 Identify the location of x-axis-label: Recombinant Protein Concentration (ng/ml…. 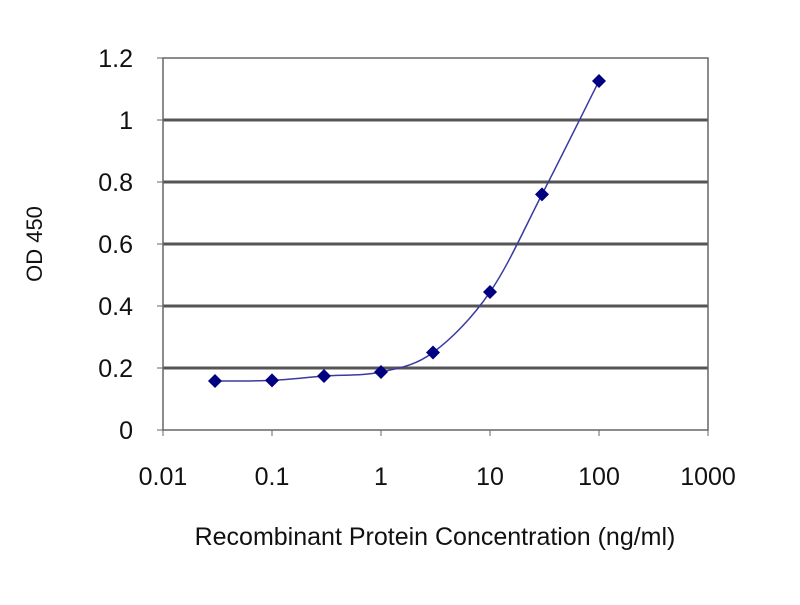
(435, 537).